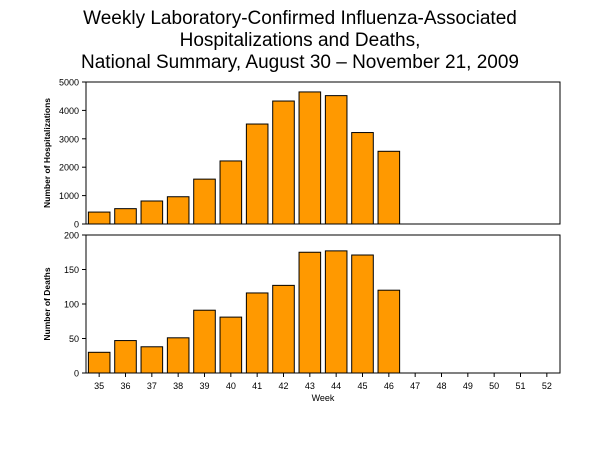 Image resolution: width=600 pixels, height=450 pixels. I want to click on x-tick-label: 48, so click(441, 386).